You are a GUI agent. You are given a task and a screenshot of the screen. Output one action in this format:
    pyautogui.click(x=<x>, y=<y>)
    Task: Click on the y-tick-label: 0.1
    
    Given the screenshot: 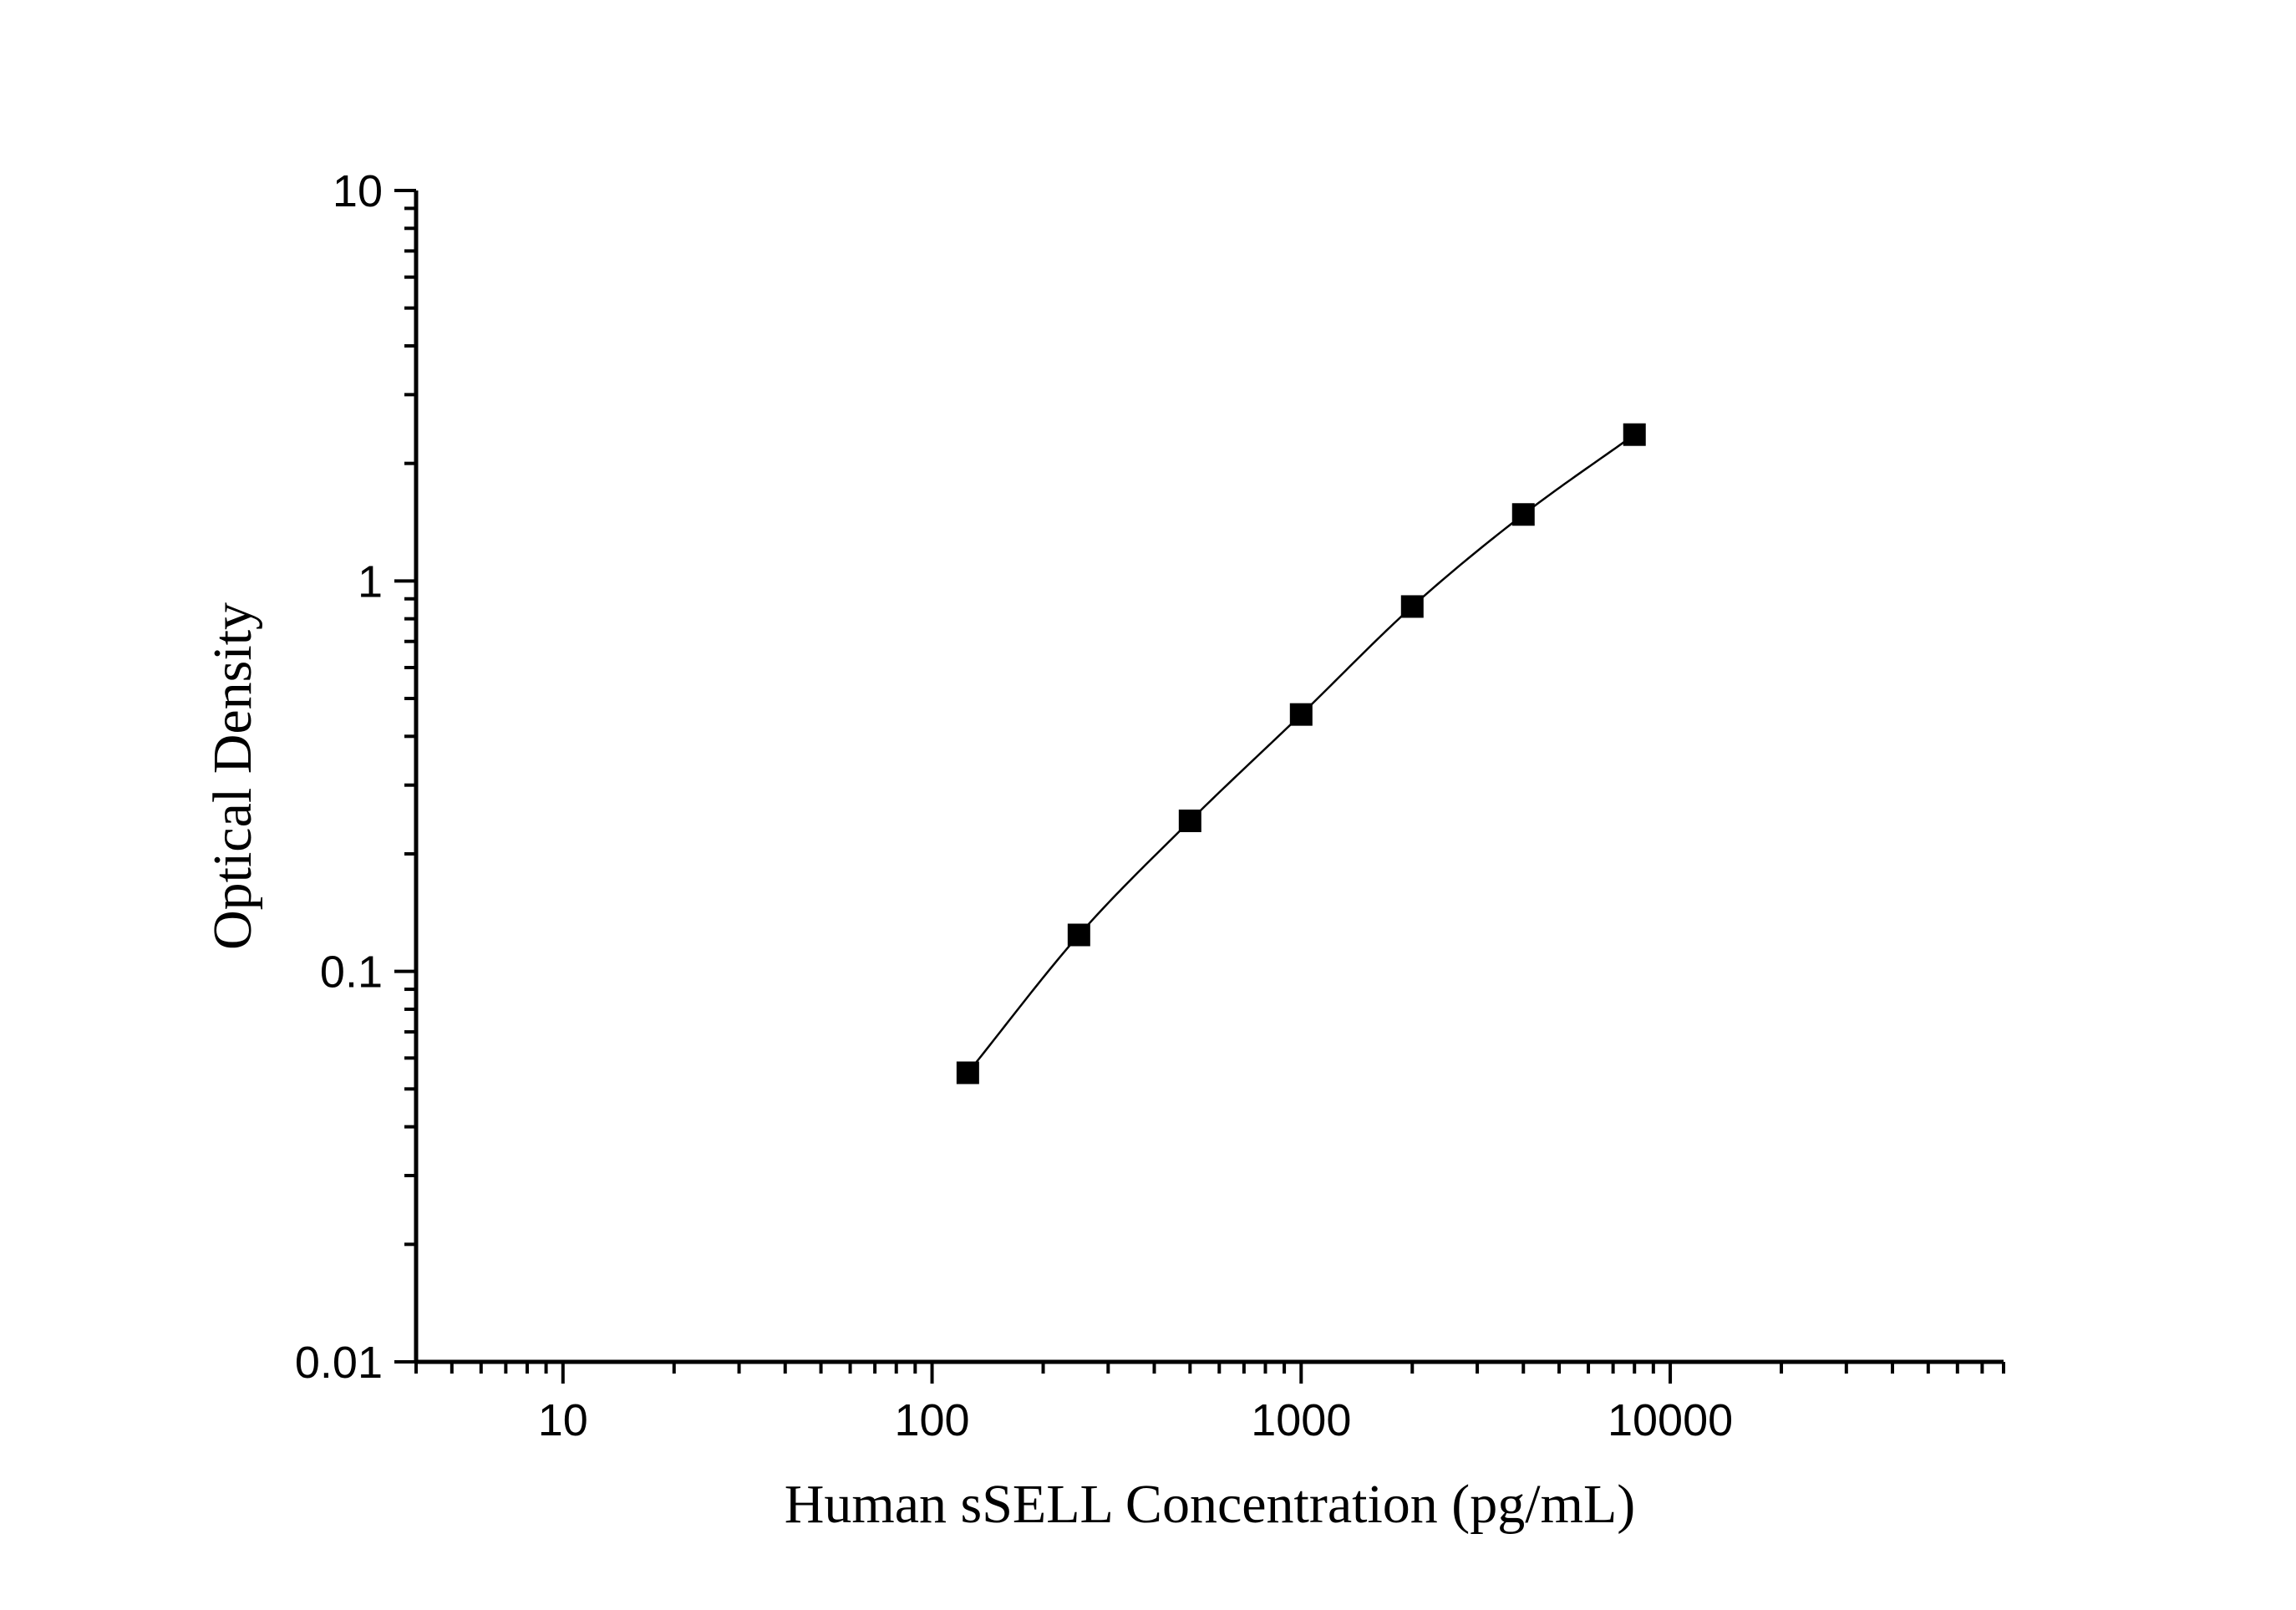 What is the action you would take?
    pyautogui.click(x=351, y=973)
    